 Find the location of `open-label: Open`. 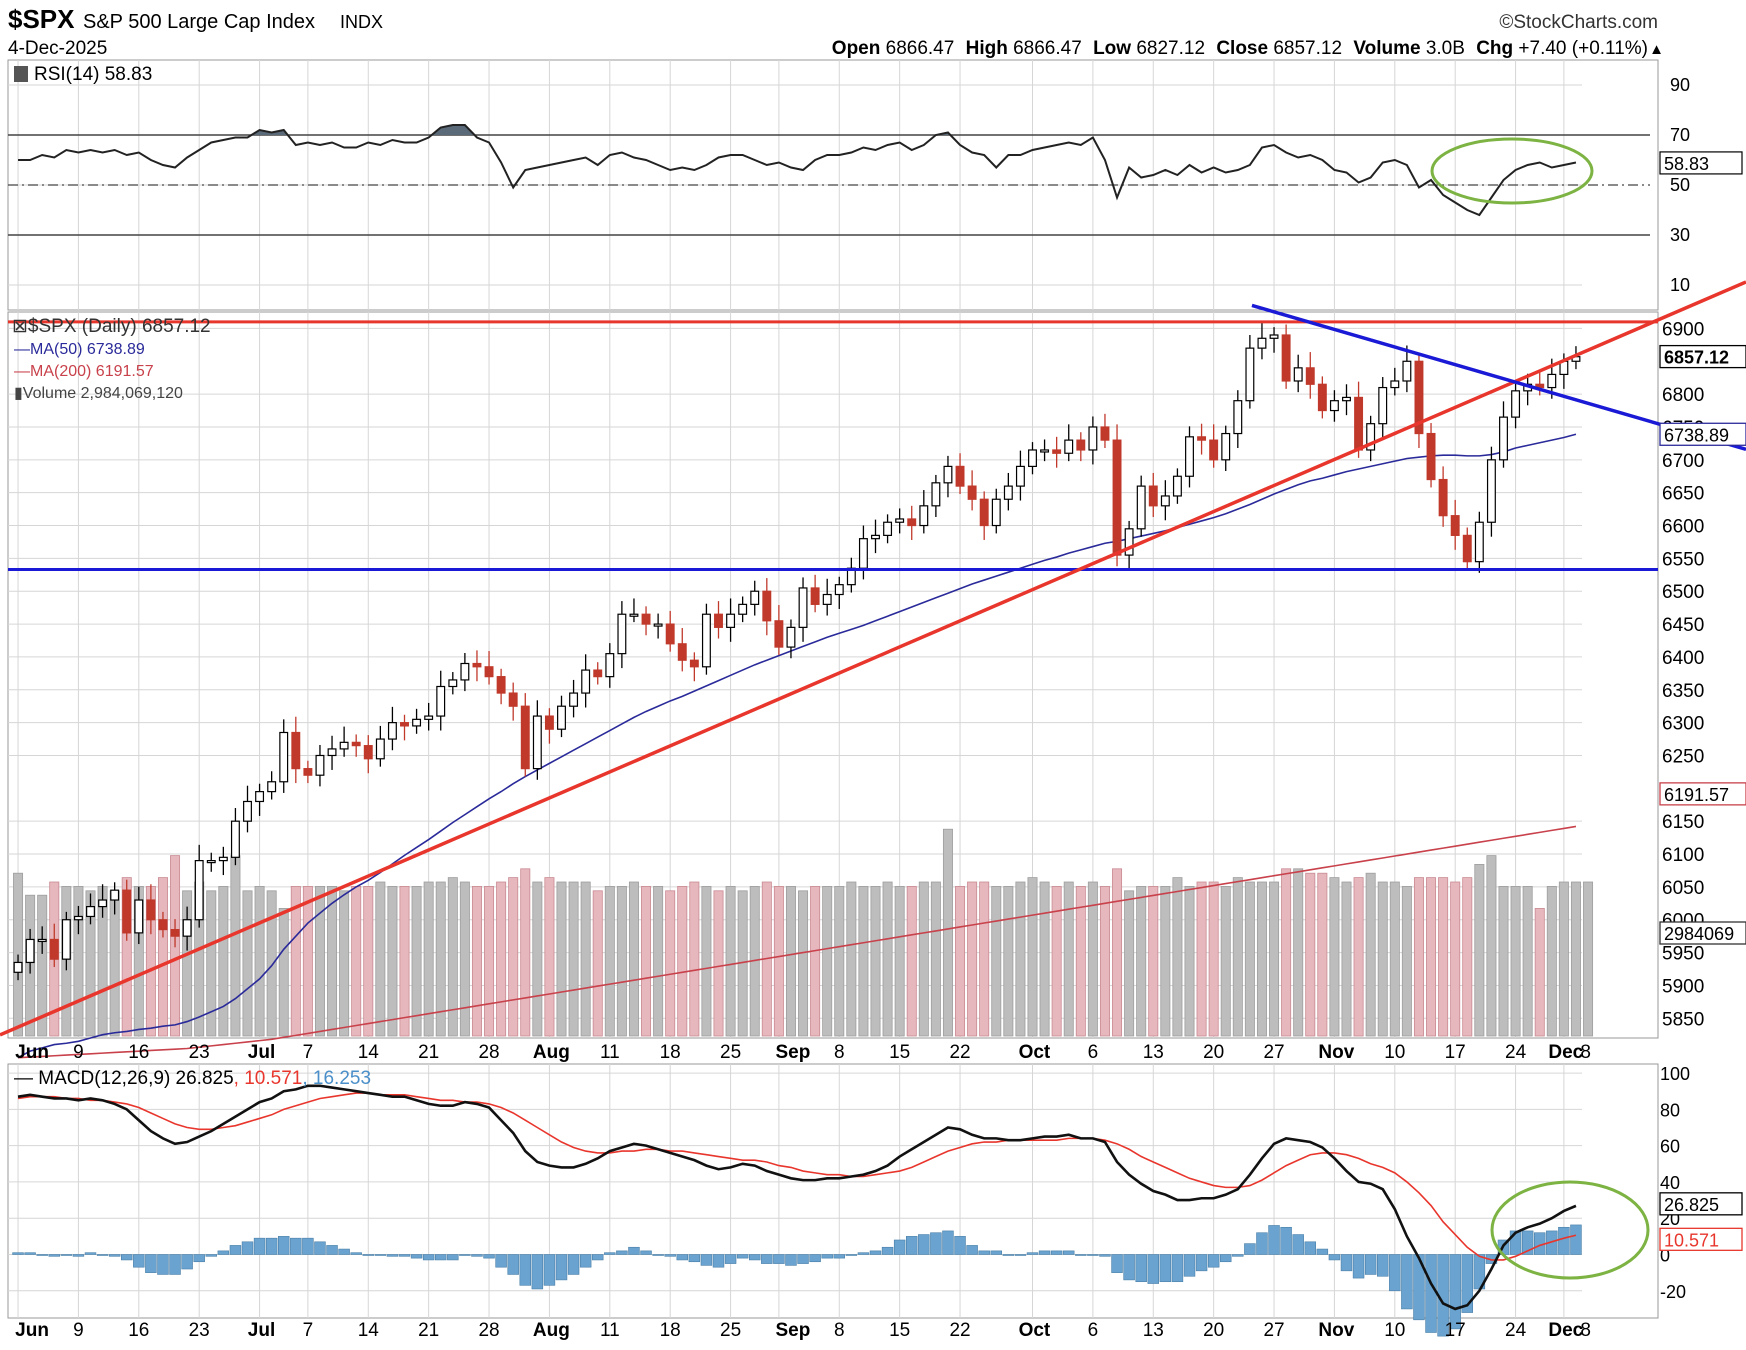

open-label: Open is located at coordinates (856, 48).